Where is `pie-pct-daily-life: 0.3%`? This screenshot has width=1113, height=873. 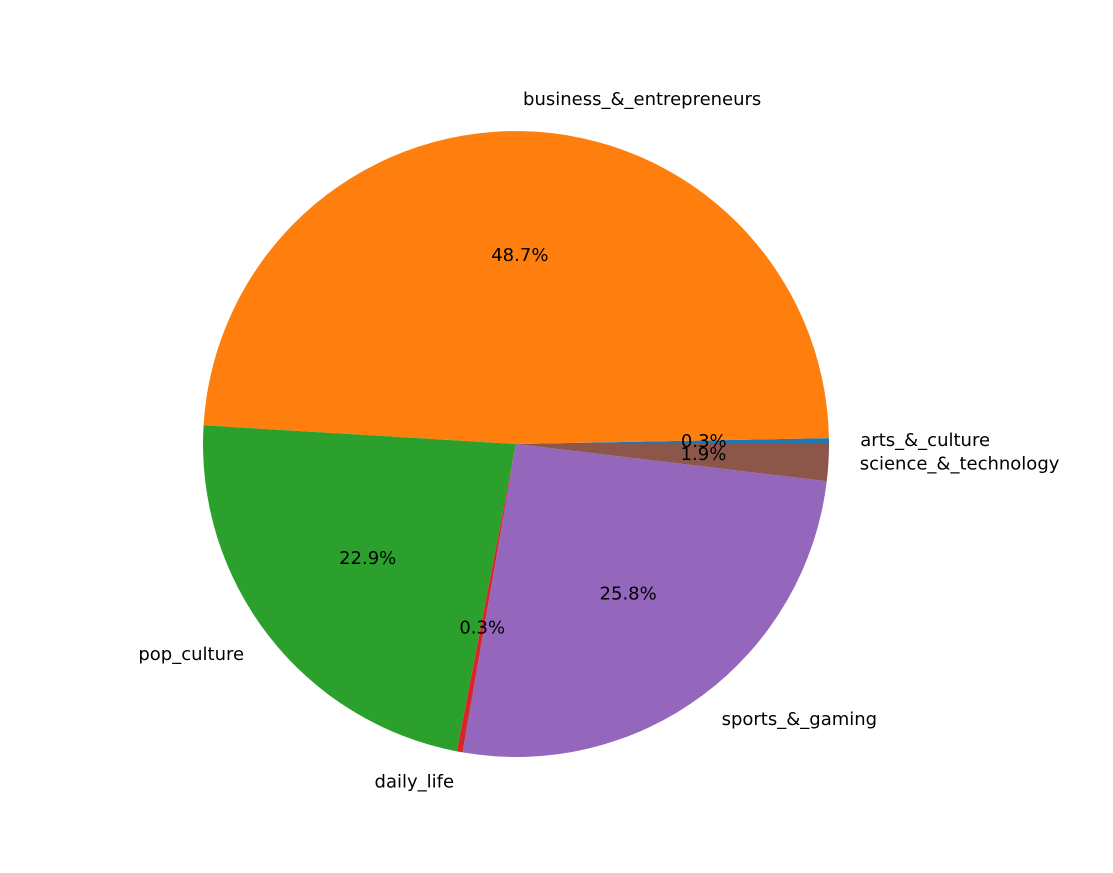
pie-pct-daily-life: 0.3% is located at coordinates (482, 628).